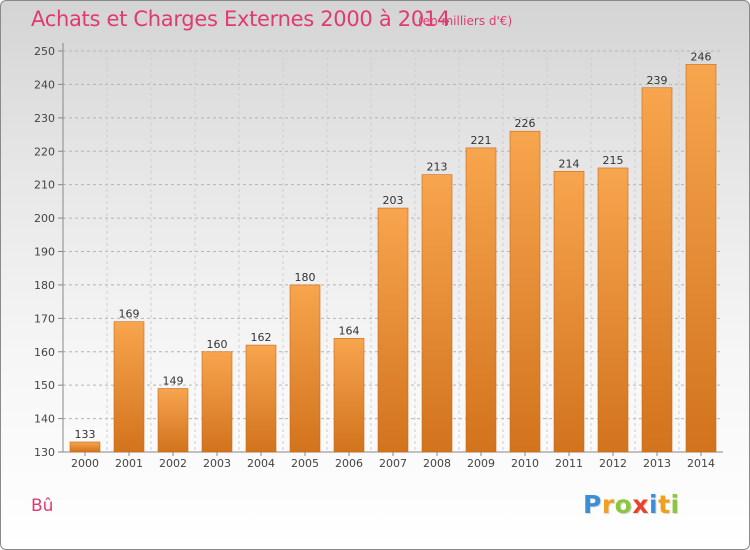 This screenshot has height=550, width=750. Describe the element at coordinates (437, 463) in the screenshot. I see `x-tick-label: 2008` at that location.